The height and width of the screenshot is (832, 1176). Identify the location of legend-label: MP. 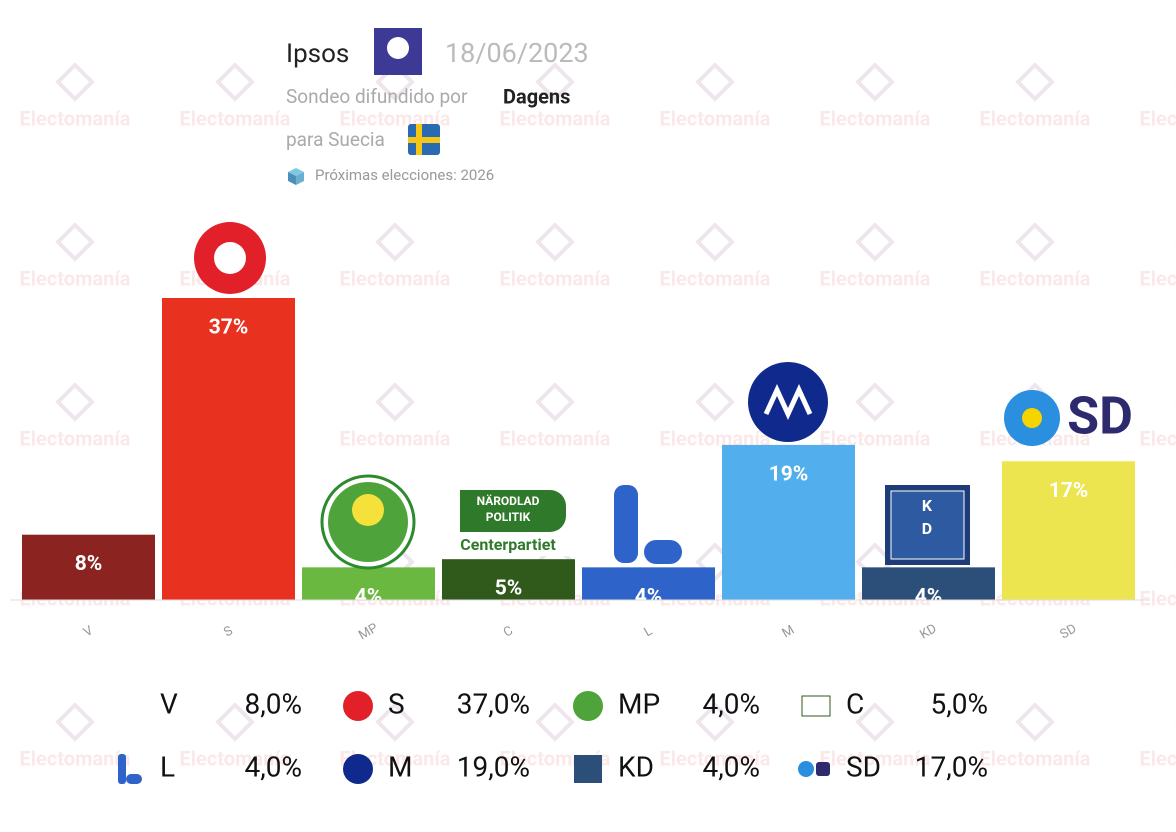
(639, 703).